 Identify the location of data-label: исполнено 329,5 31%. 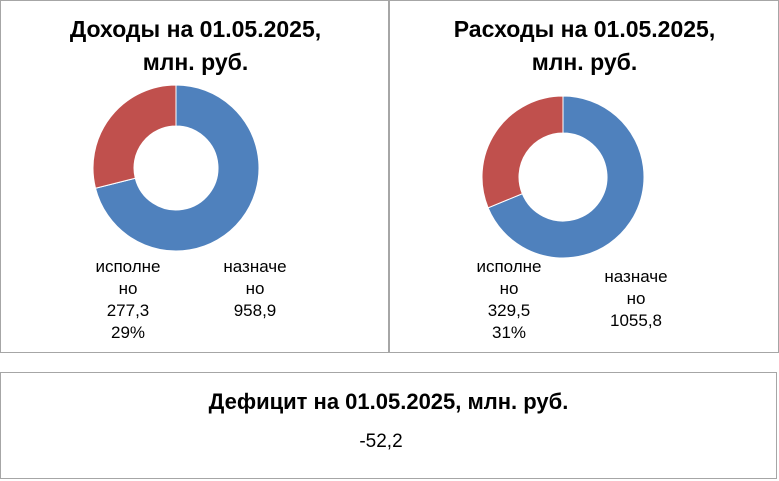
(509, 300).